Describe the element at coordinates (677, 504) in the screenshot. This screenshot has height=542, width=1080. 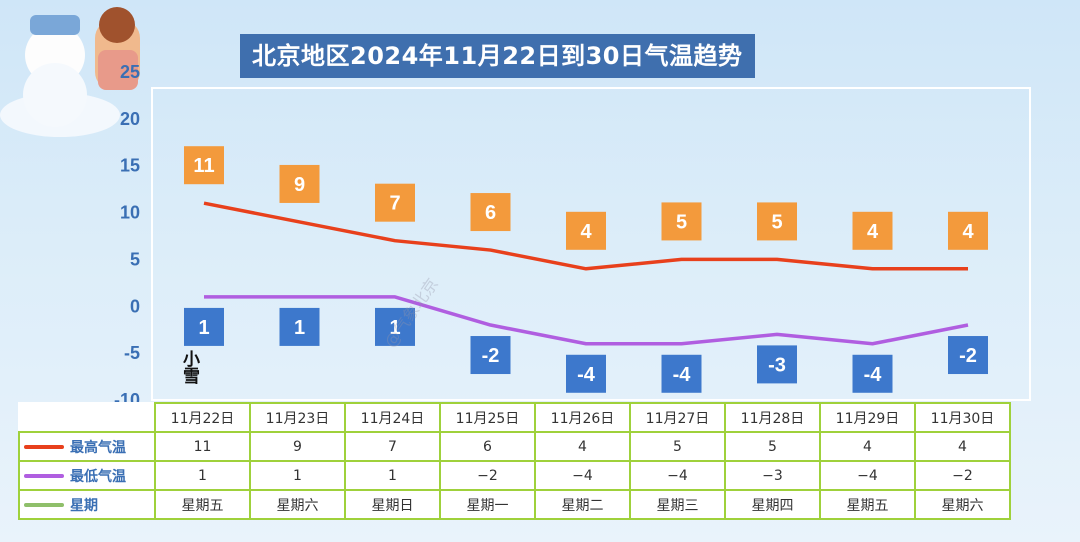
I see `weekday-cell: 星期三` at that location.